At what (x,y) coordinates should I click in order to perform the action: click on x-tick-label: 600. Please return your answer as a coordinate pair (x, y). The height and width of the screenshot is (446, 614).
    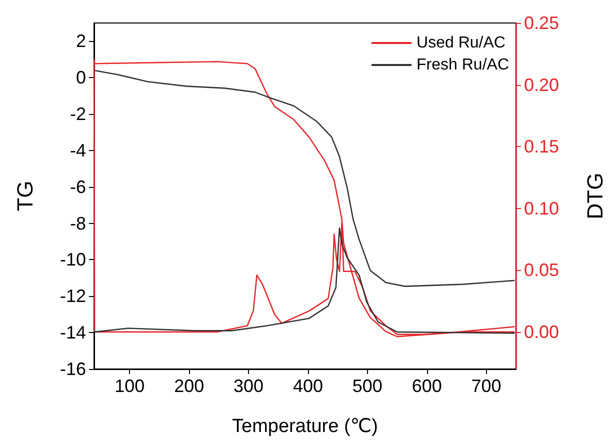
    Looking at the image, I should click on (427, 386).